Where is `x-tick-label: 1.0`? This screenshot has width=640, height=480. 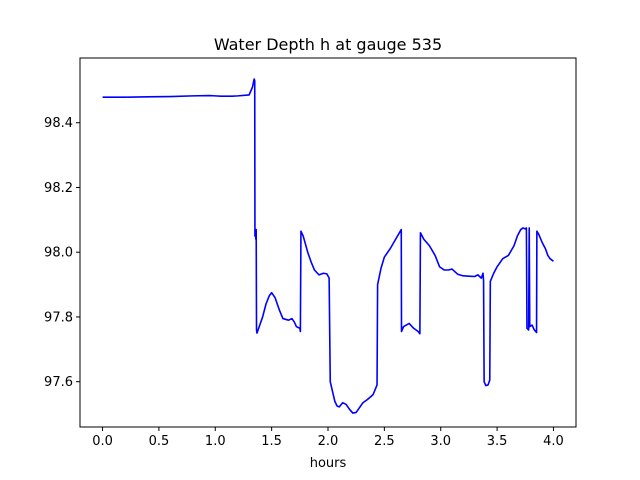
x-tick-label: 1.0 is located at coordinates (215, 441).